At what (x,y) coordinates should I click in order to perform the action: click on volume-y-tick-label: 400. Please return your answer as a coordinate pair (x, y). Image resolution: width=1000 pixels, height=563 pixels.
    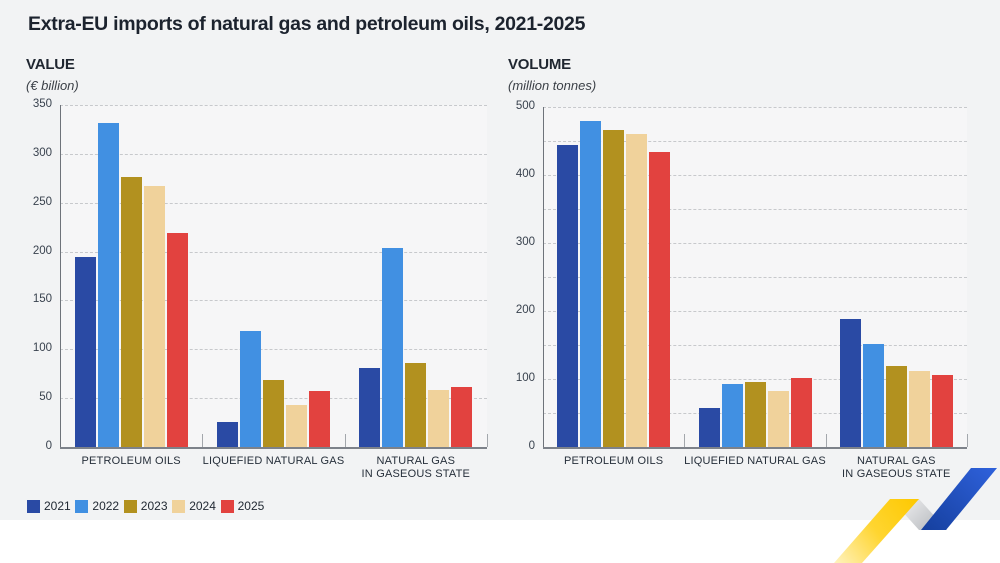
    Looking at the image, I should click on (525, 174).